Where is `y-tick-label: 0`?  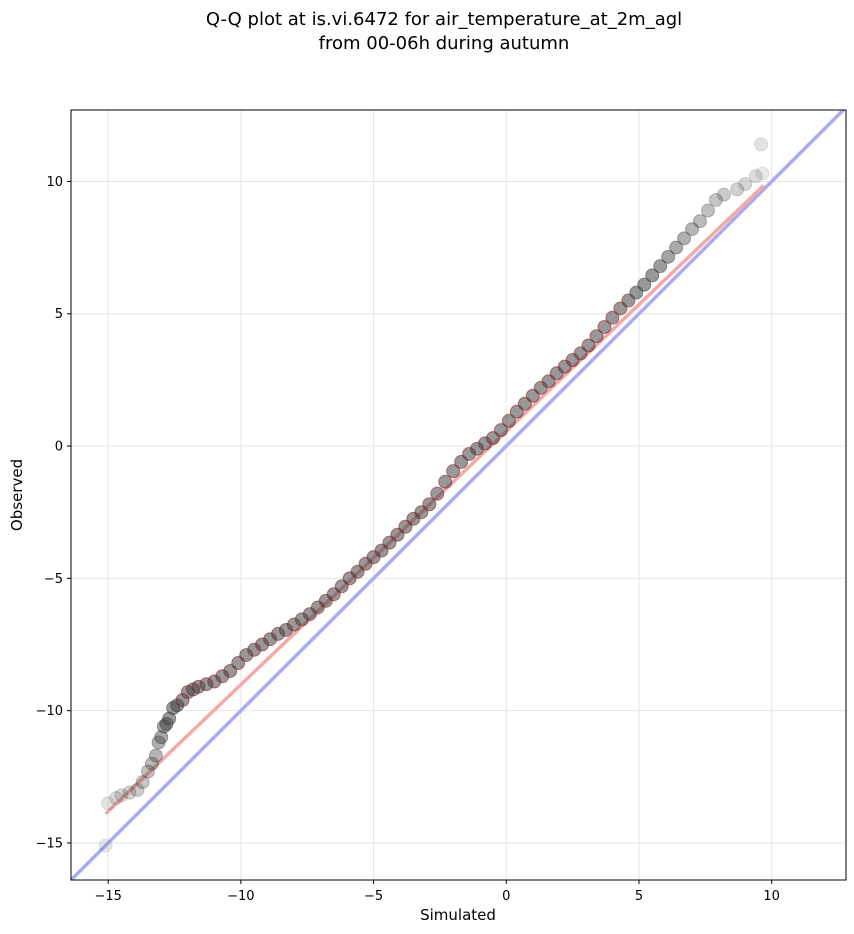 y-tick-label: 0 is located at coordinates (59, 447).